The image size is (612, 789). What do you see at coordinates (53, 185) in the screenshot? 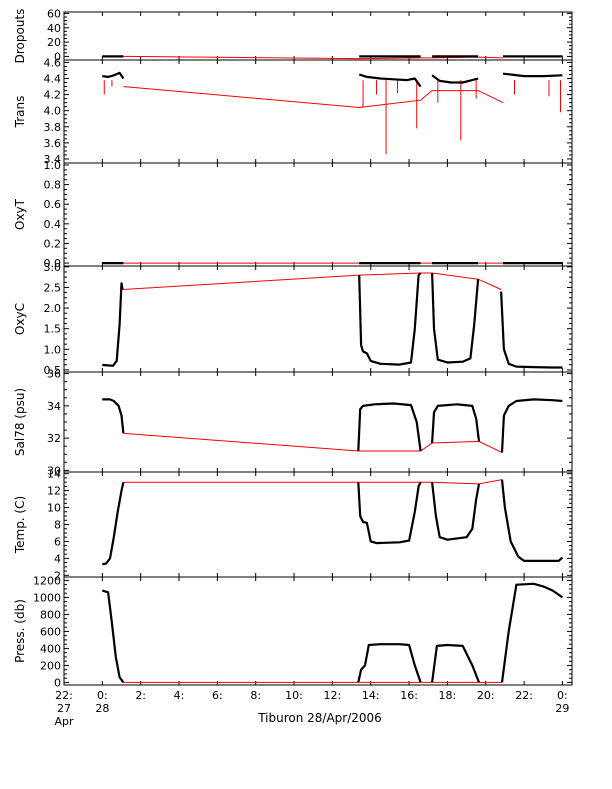
I see `y-tick-label-oxyt-4: 0.8` at bounding box center [53, 185].